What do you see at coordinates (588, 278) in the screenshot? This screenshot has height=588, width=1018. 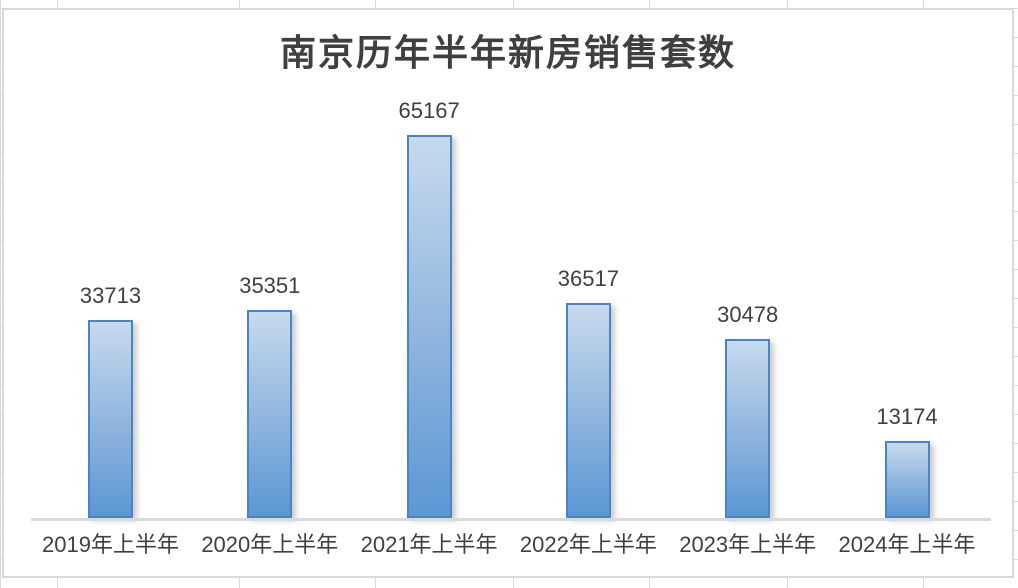 I see `value-label: 36517` at bounding box center [588, 278].